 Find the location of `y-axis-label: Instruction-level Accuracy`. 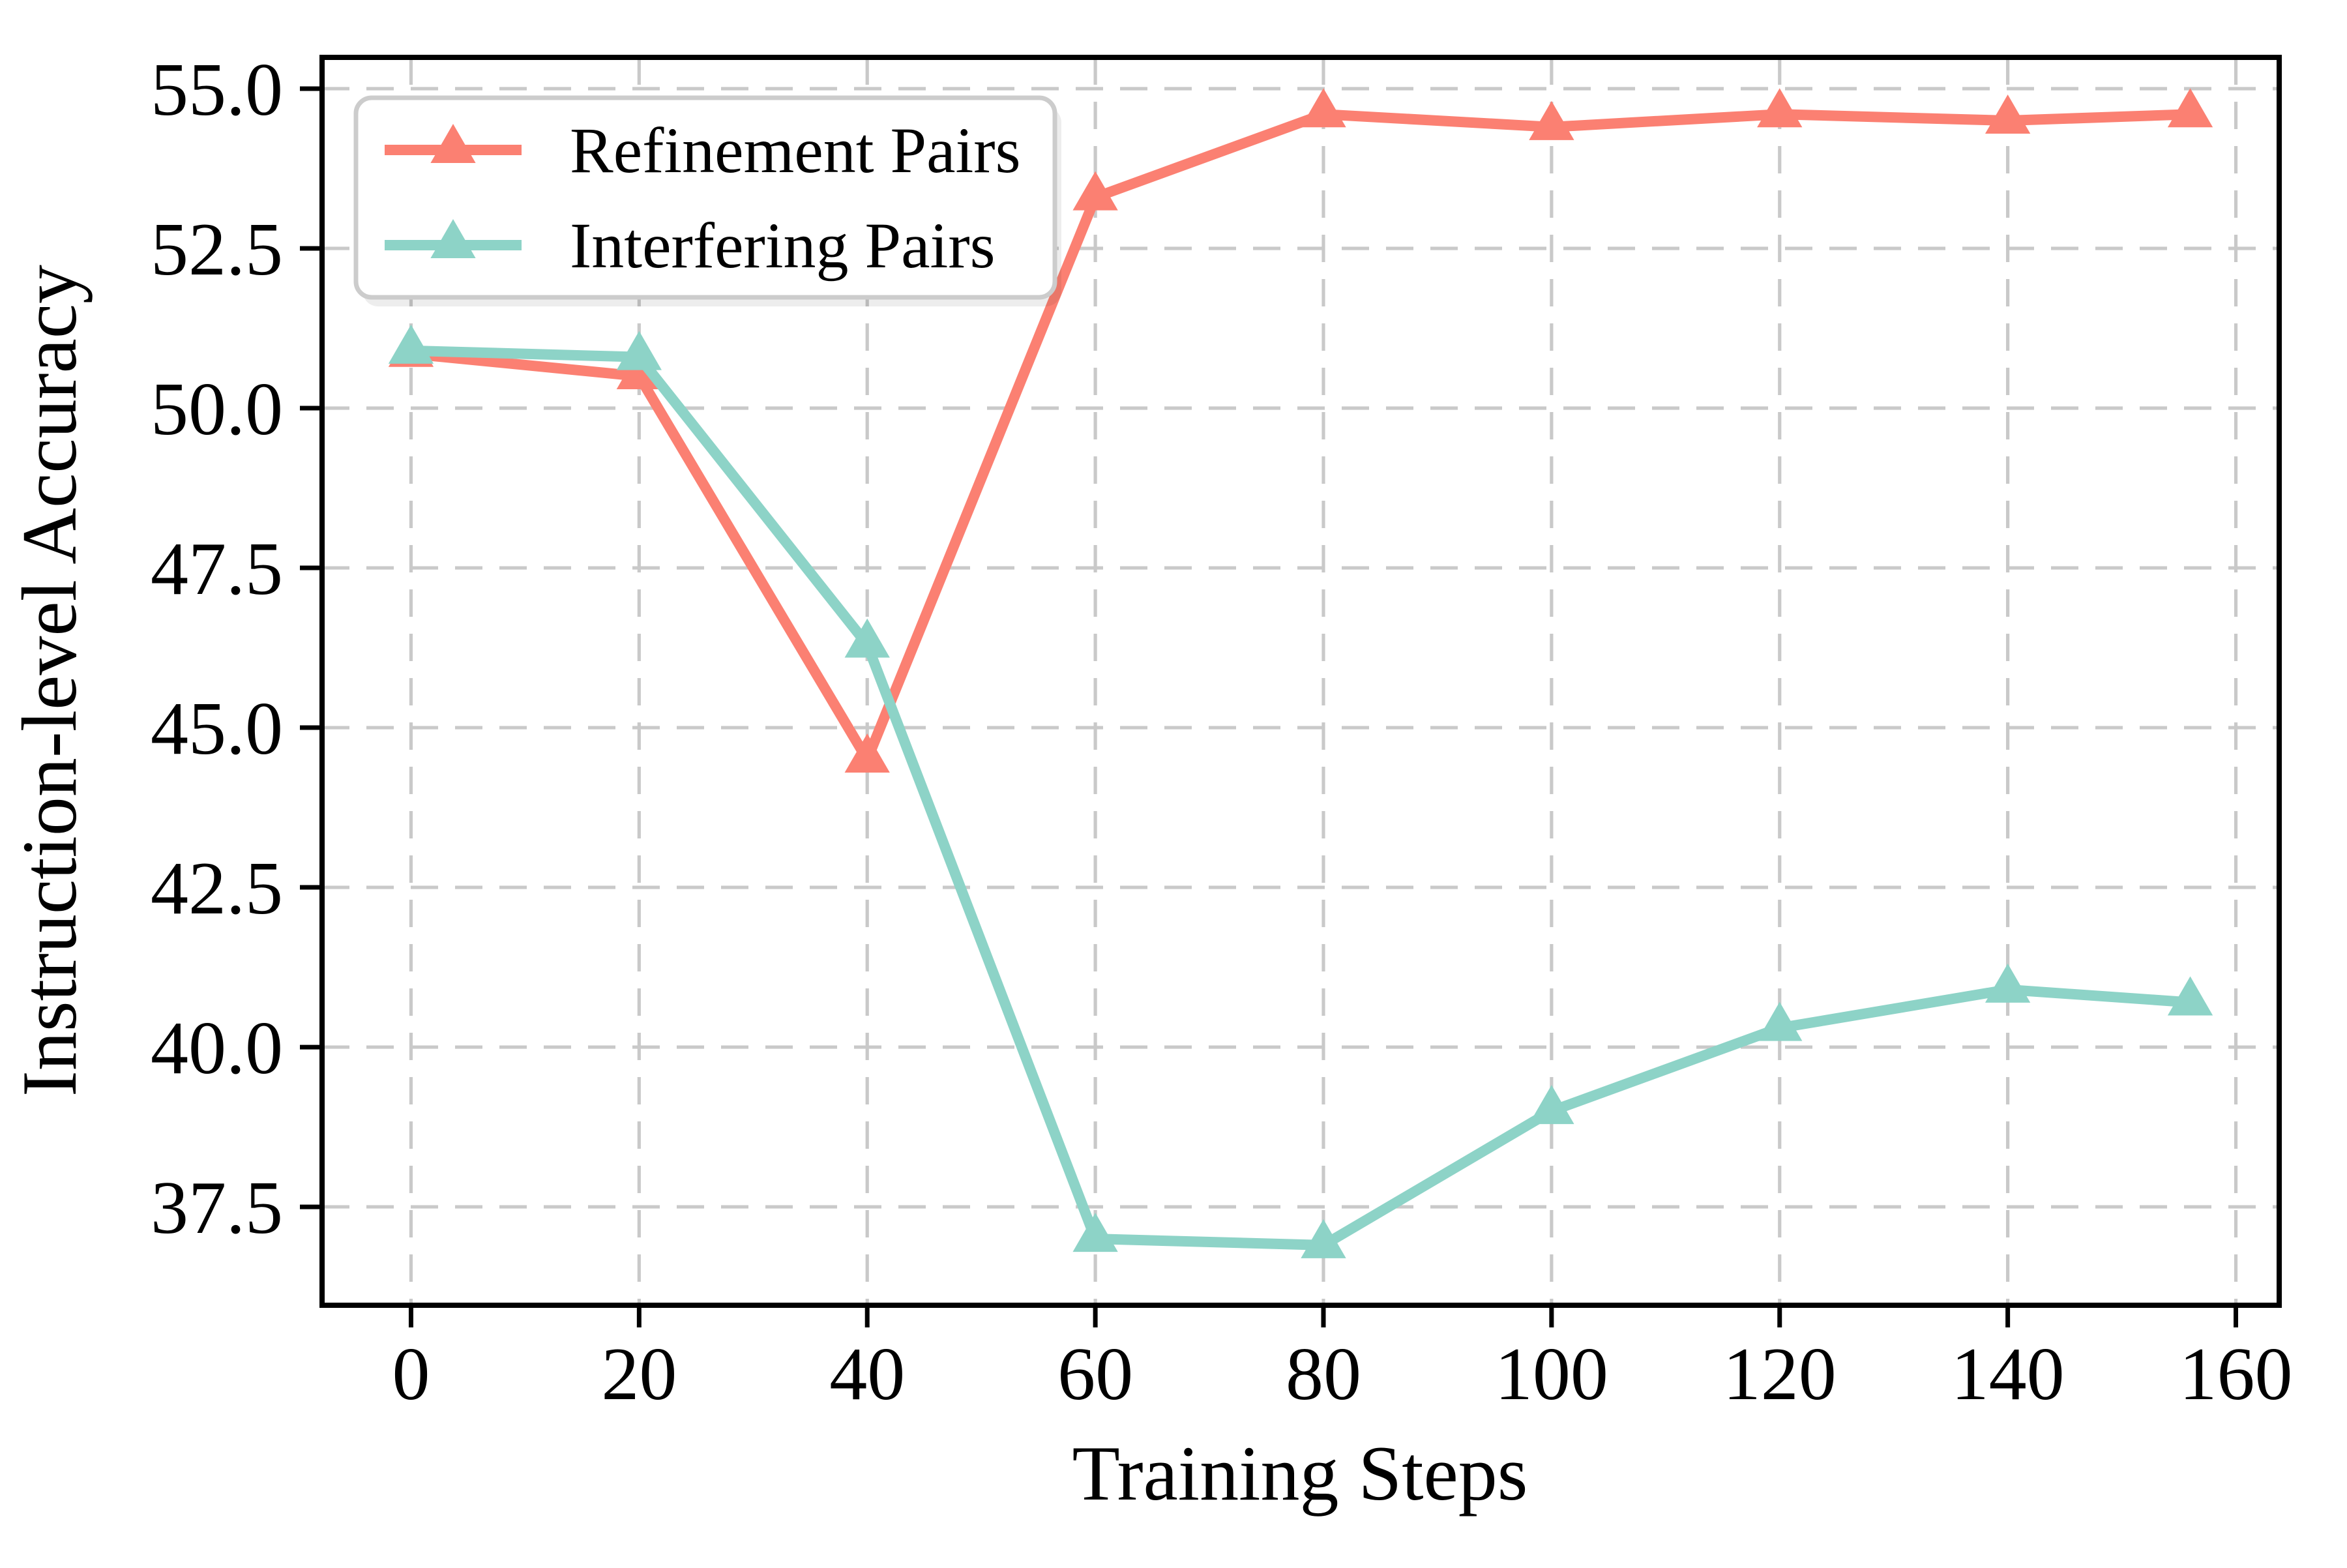

y-axis-label: Instruction-level Accuracy is located at coordinates (49, 681).